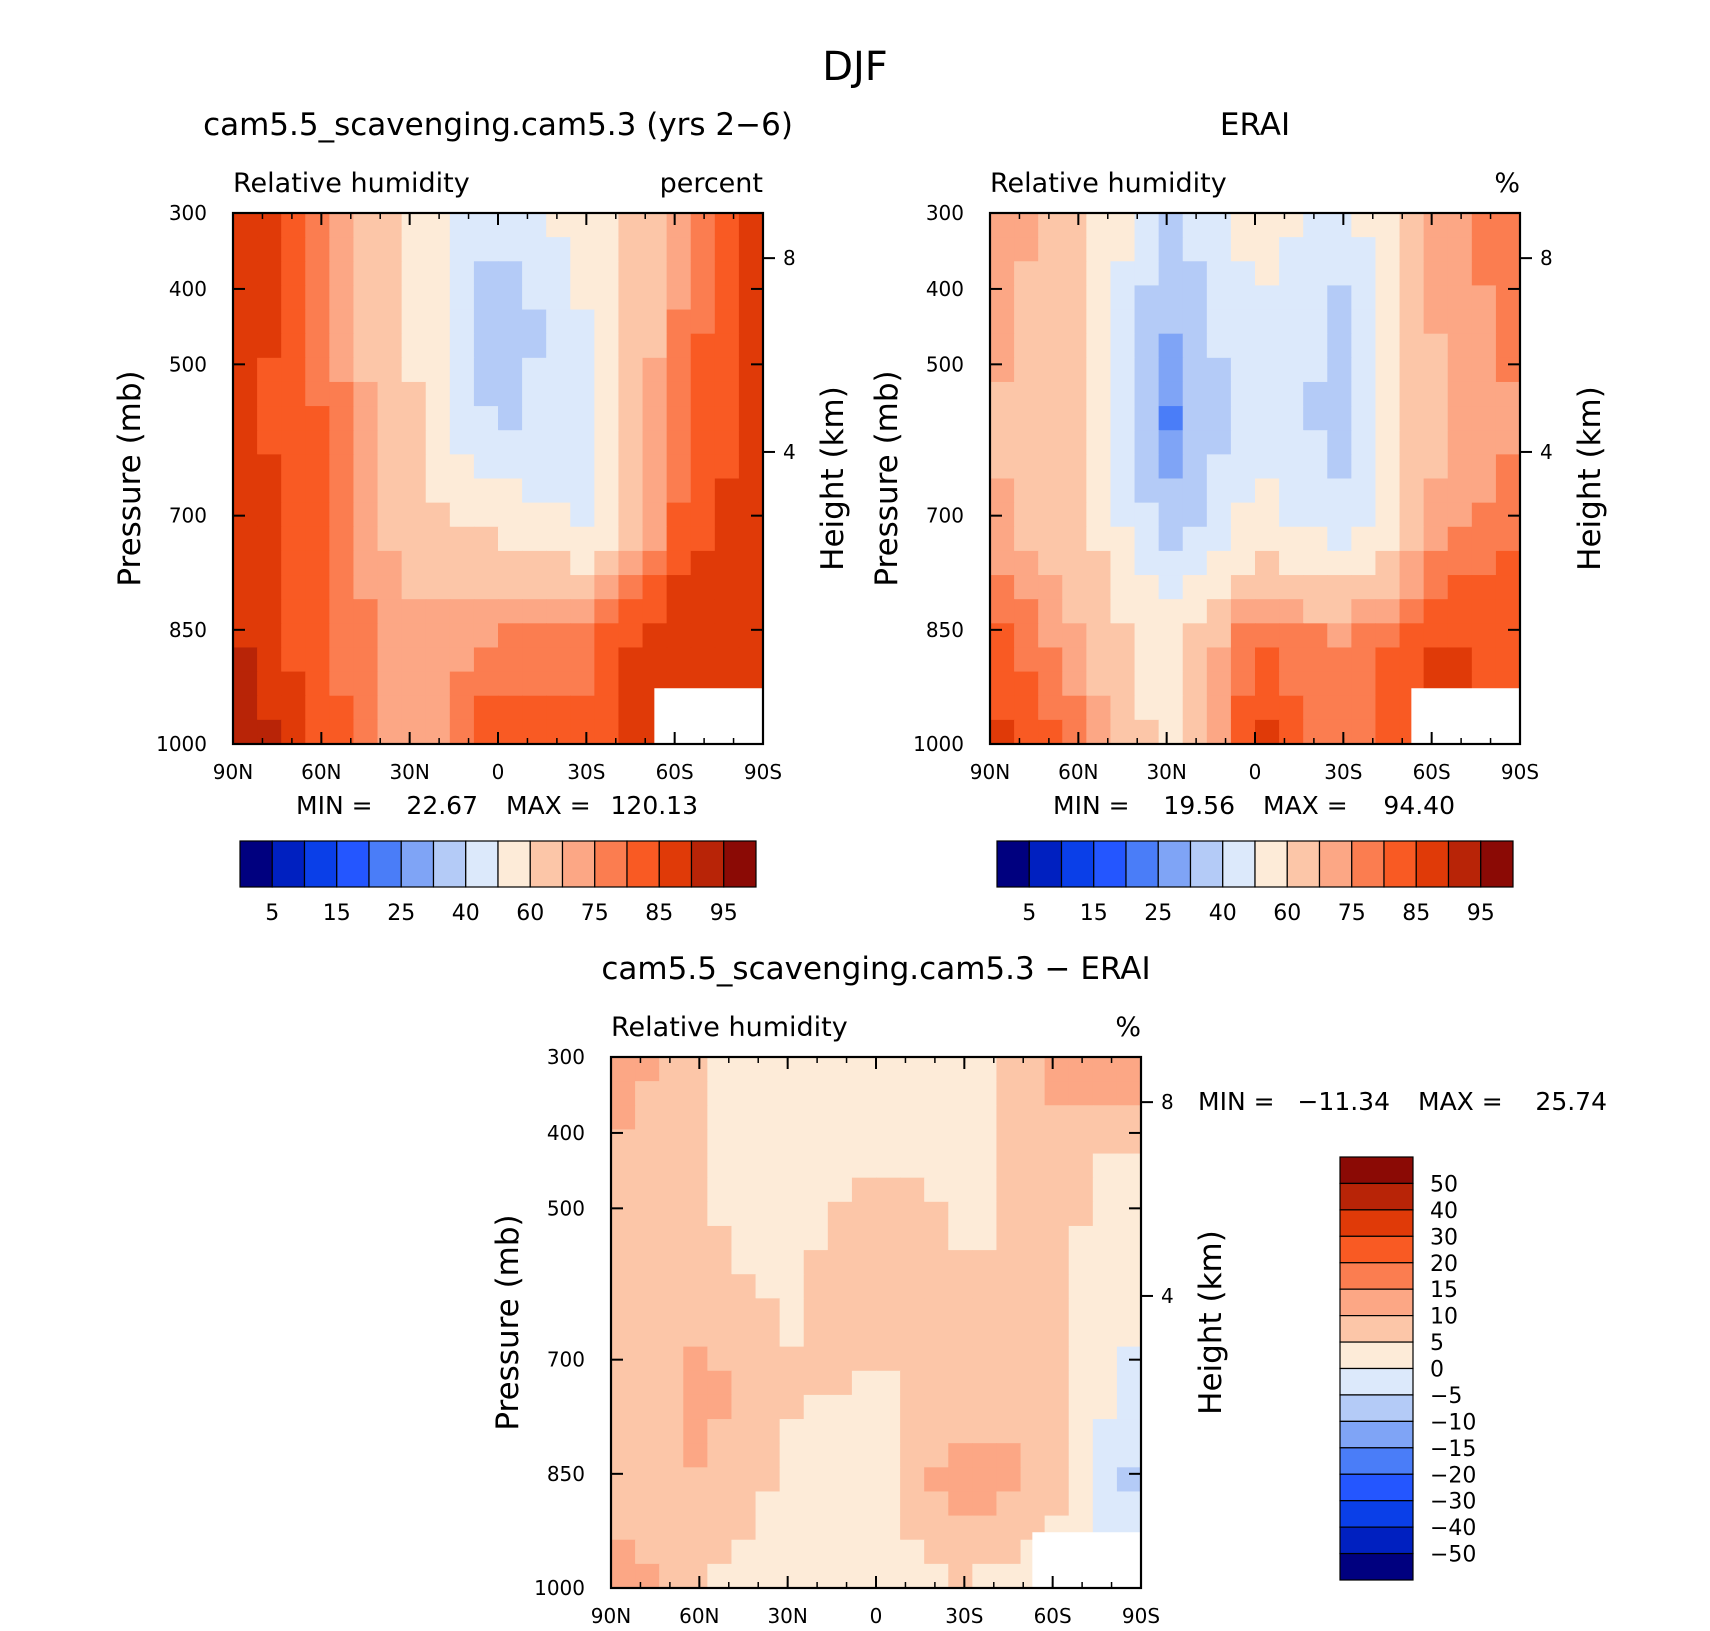  What do you see at coordinates (938, 744) in the screenshot?
I see `y-tick-label: 1000` at bounding box center [938, 744].